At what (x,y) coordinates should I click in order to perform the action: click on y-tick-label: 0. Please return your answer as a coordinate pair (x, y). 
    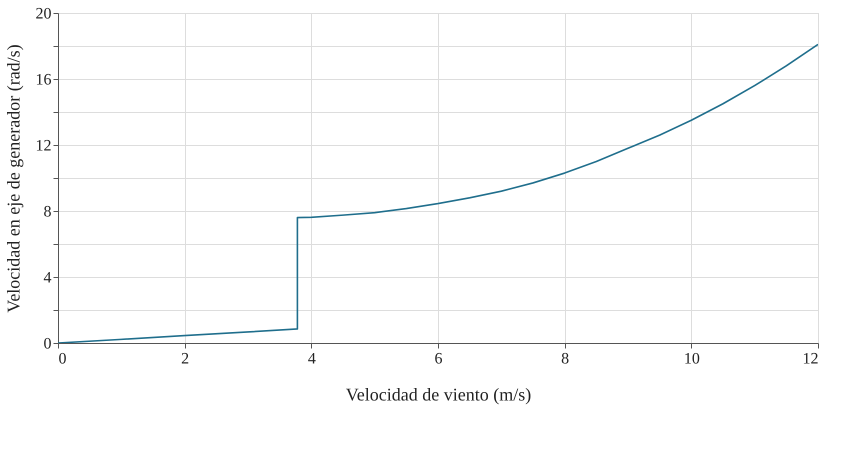
    Looking at the image, I should click on (48, 344).